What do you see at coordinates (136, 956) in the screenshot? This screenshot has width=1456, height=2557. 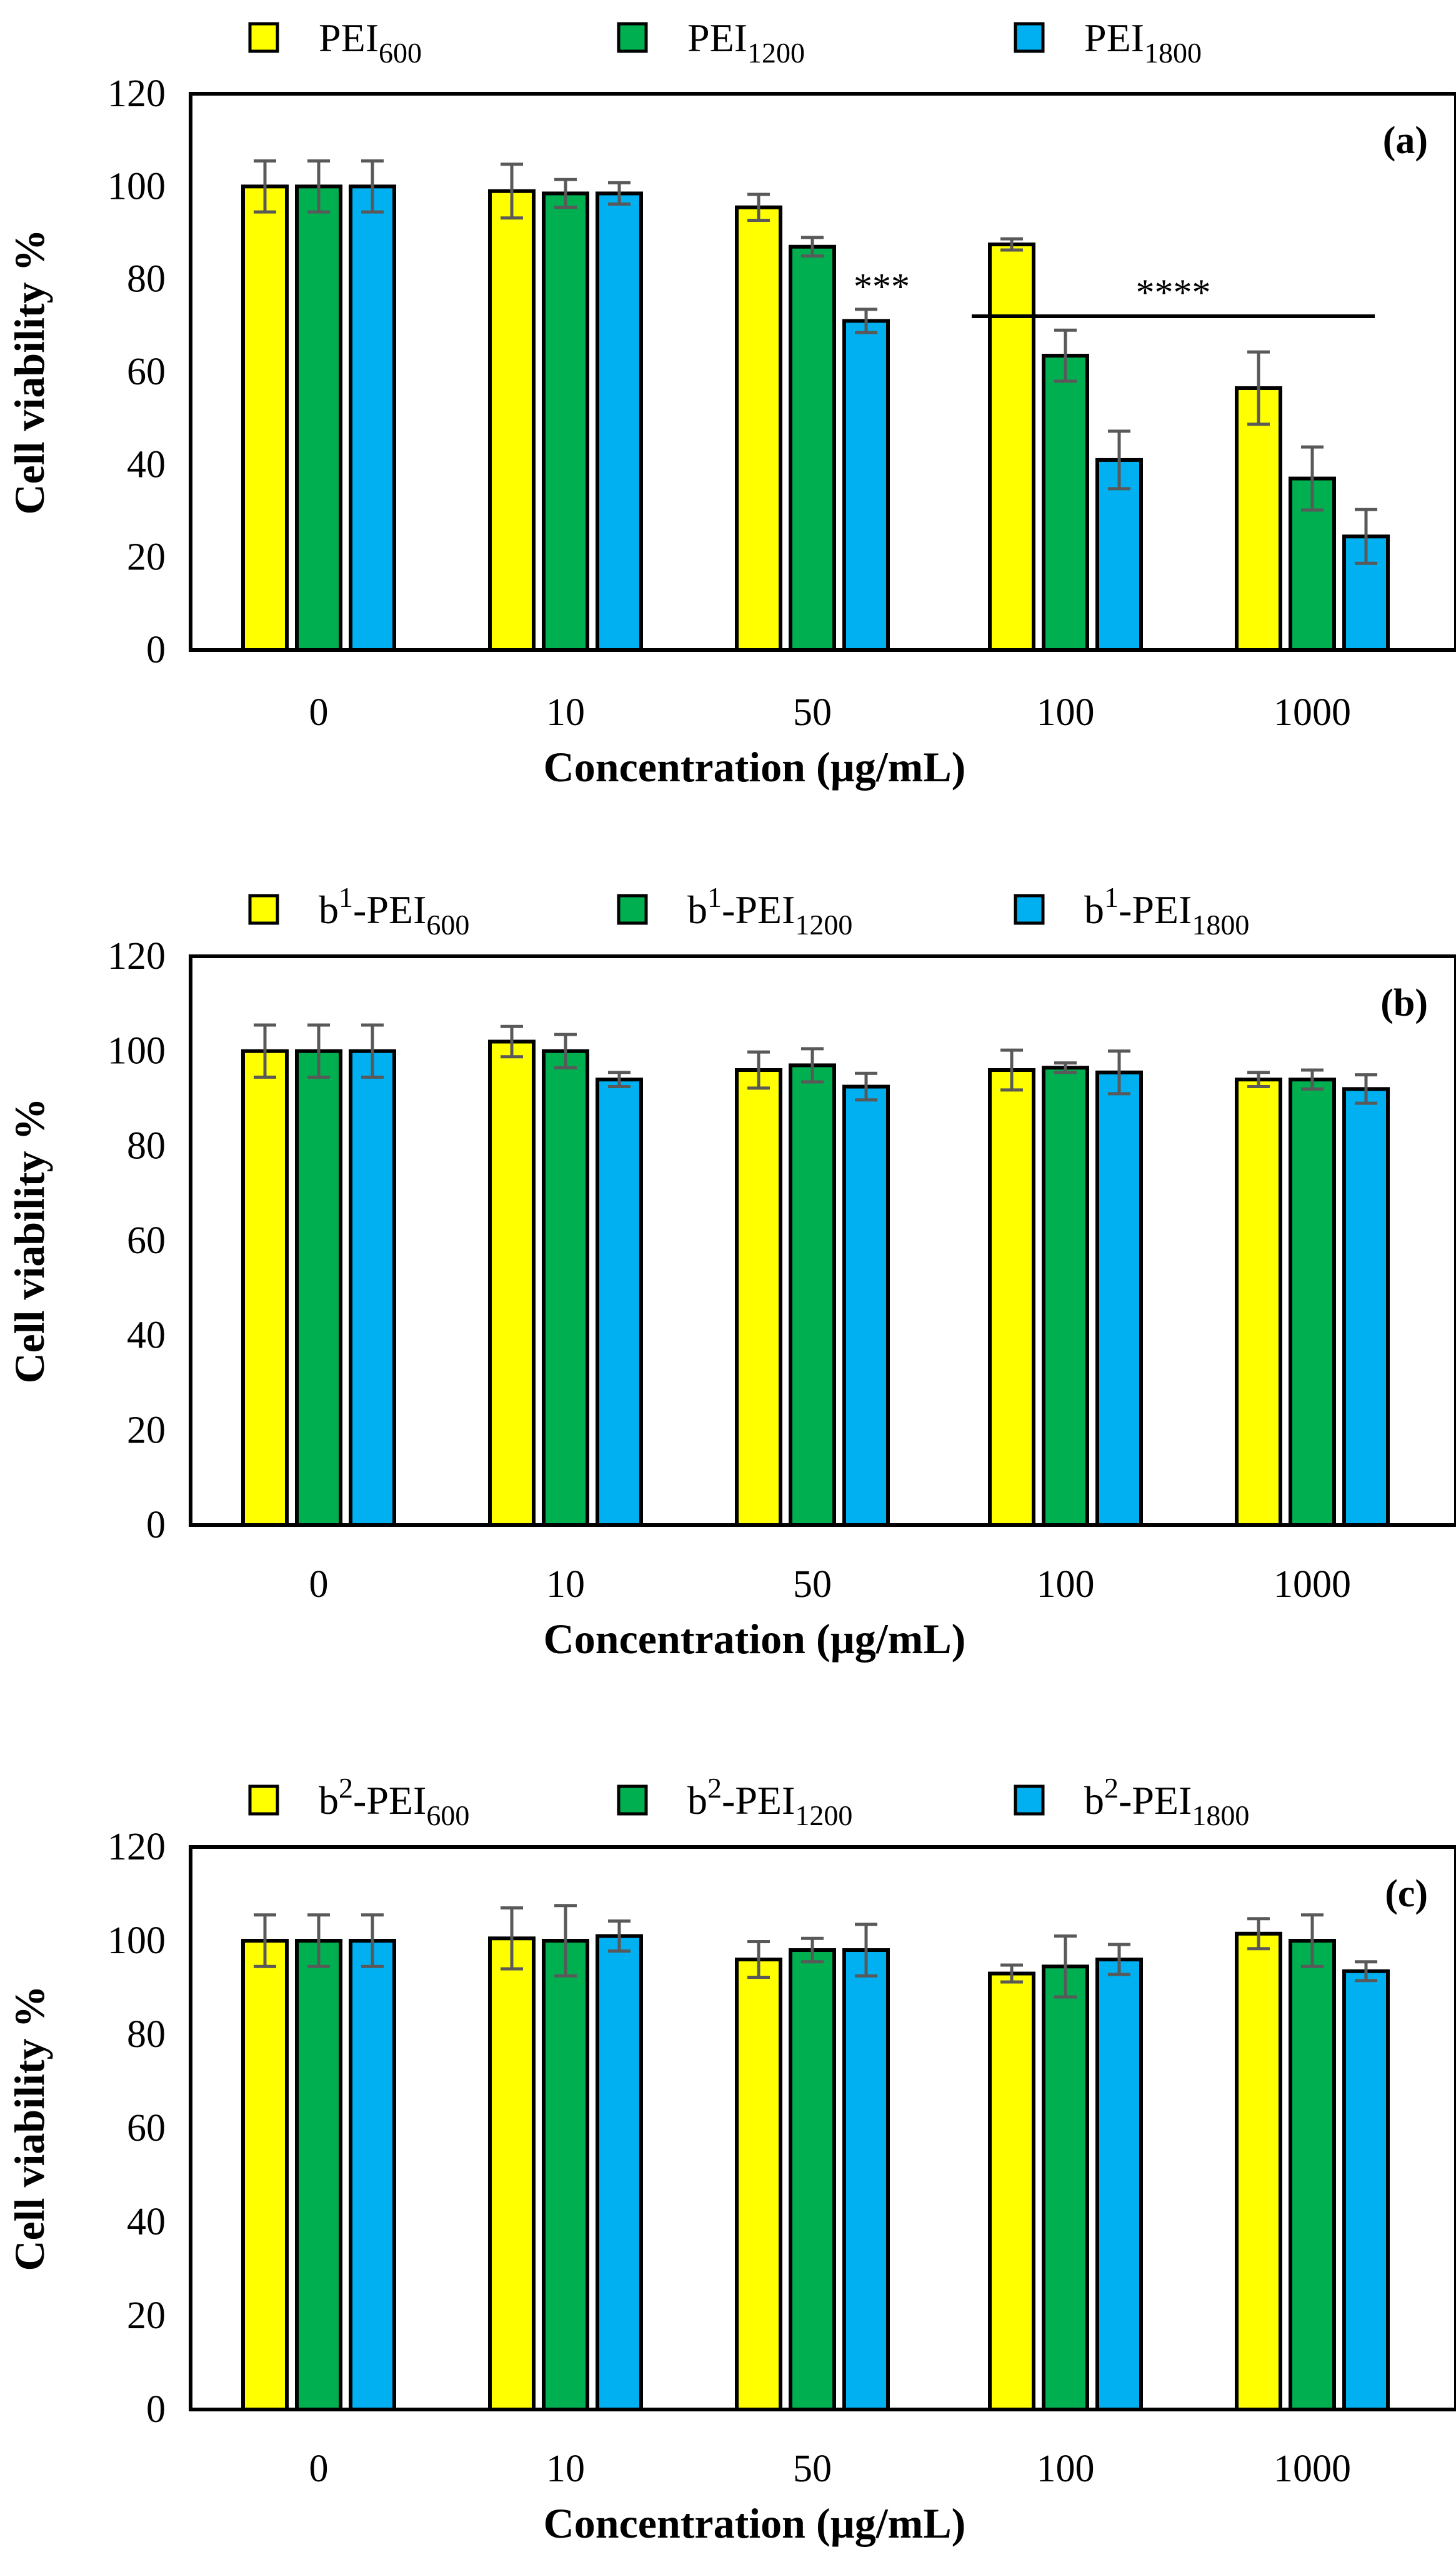 I see `y-tick-label: 120` at bounding box center [136, 956].